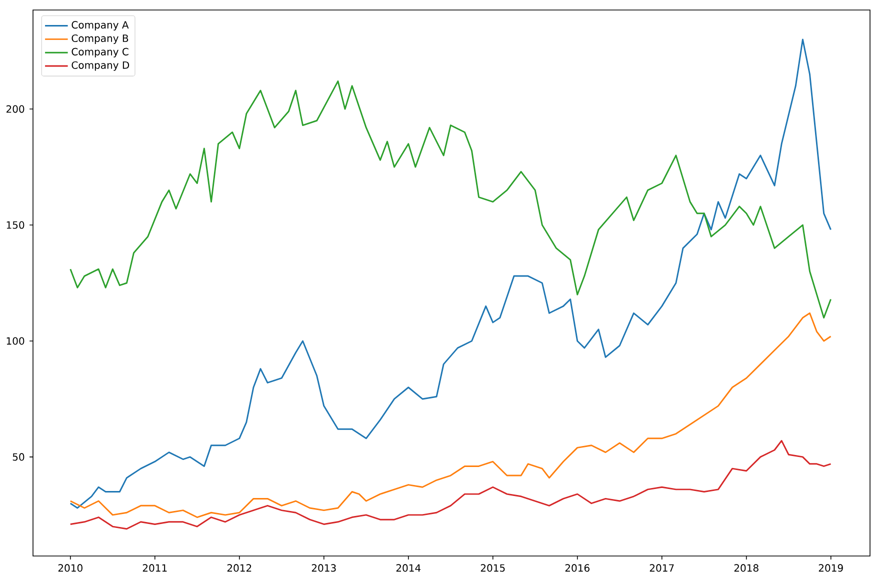 This screenshot has width=880, height=578. I want to click on y-tick-label: 150, so click(15, 225).